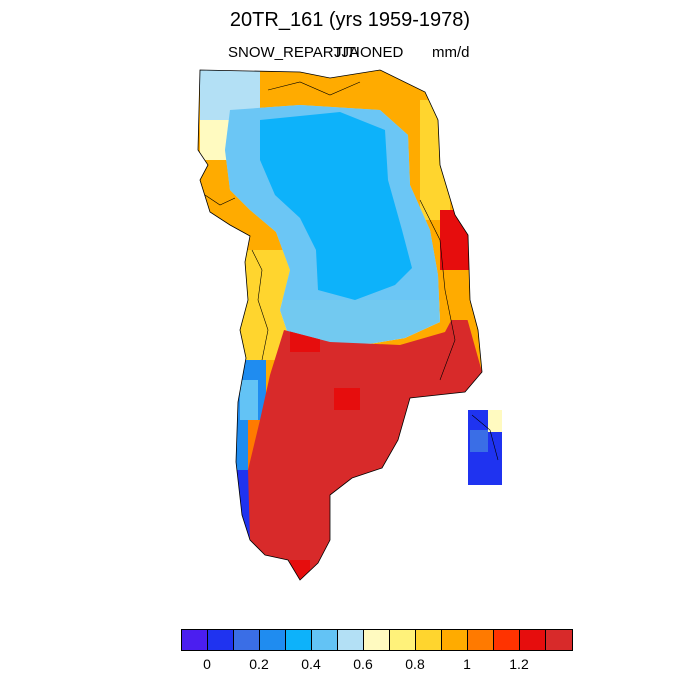 This screenshot has height=700, width=700. Describe the element at coordinates (350, 20) in the screenshot. I see `map-title: 20TR_161 (yrs 1959-1978)` at that location.